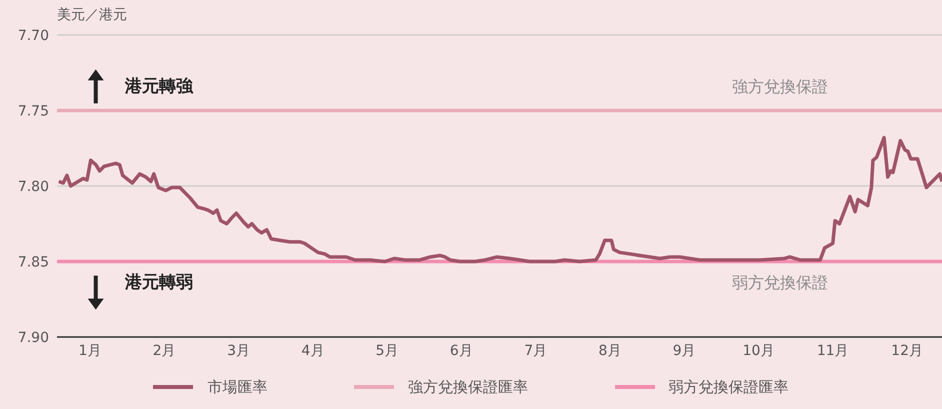 The height and width of the screenshot is (409, 942). I want to click on y-tick-label: 7.70, so click(33, 36).